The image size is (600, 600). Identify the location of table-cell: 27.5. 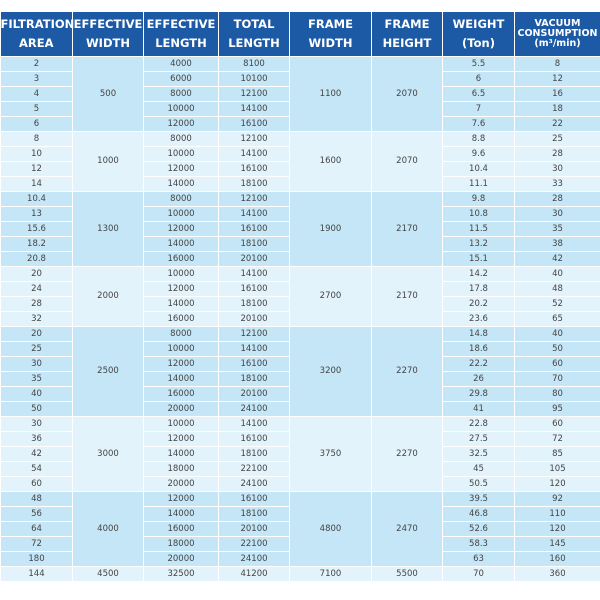
(478, 439).